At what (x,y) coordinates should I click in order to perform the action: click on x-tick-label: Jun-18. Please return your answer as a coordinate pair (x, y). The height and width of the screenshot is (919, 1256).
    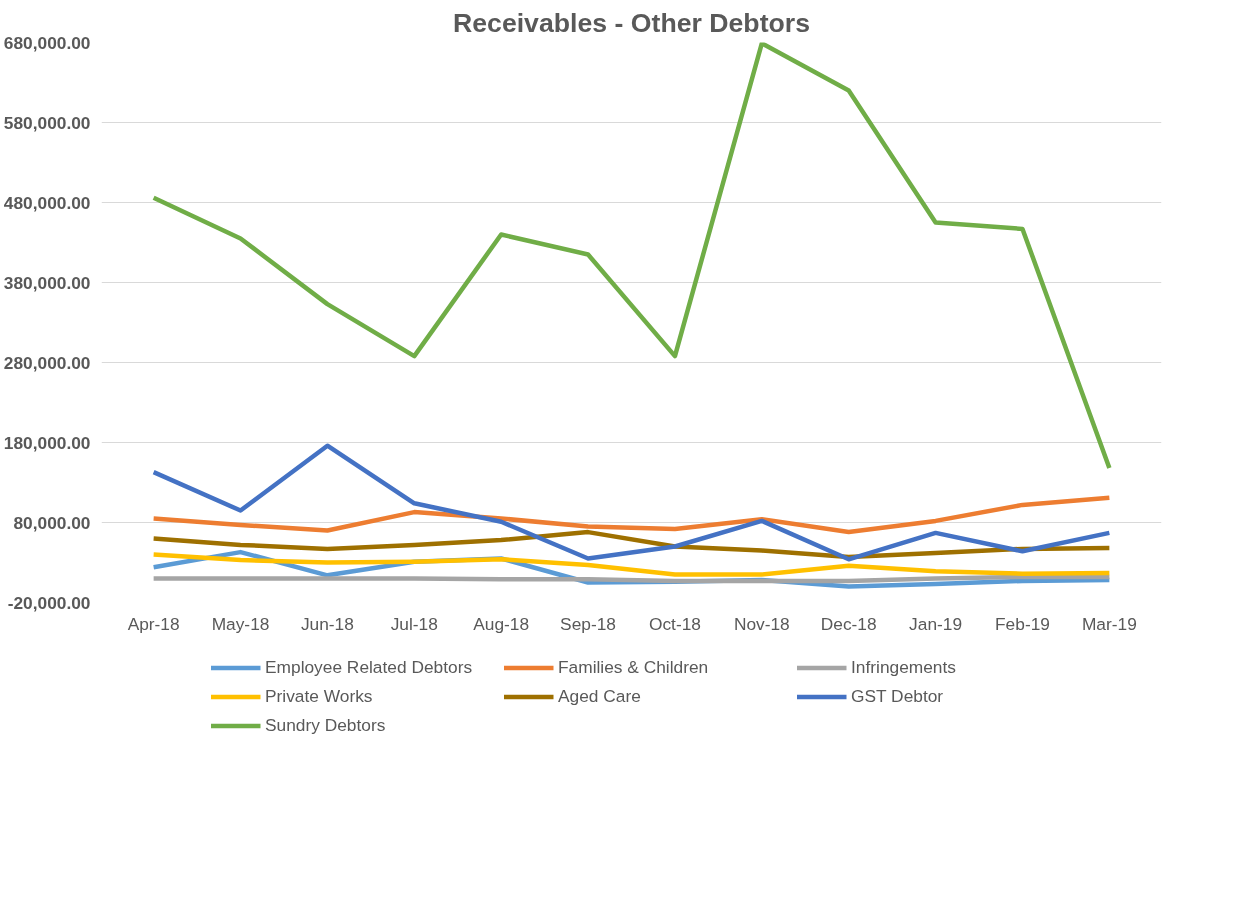
    Looking at the image, I should click on (327, 623).